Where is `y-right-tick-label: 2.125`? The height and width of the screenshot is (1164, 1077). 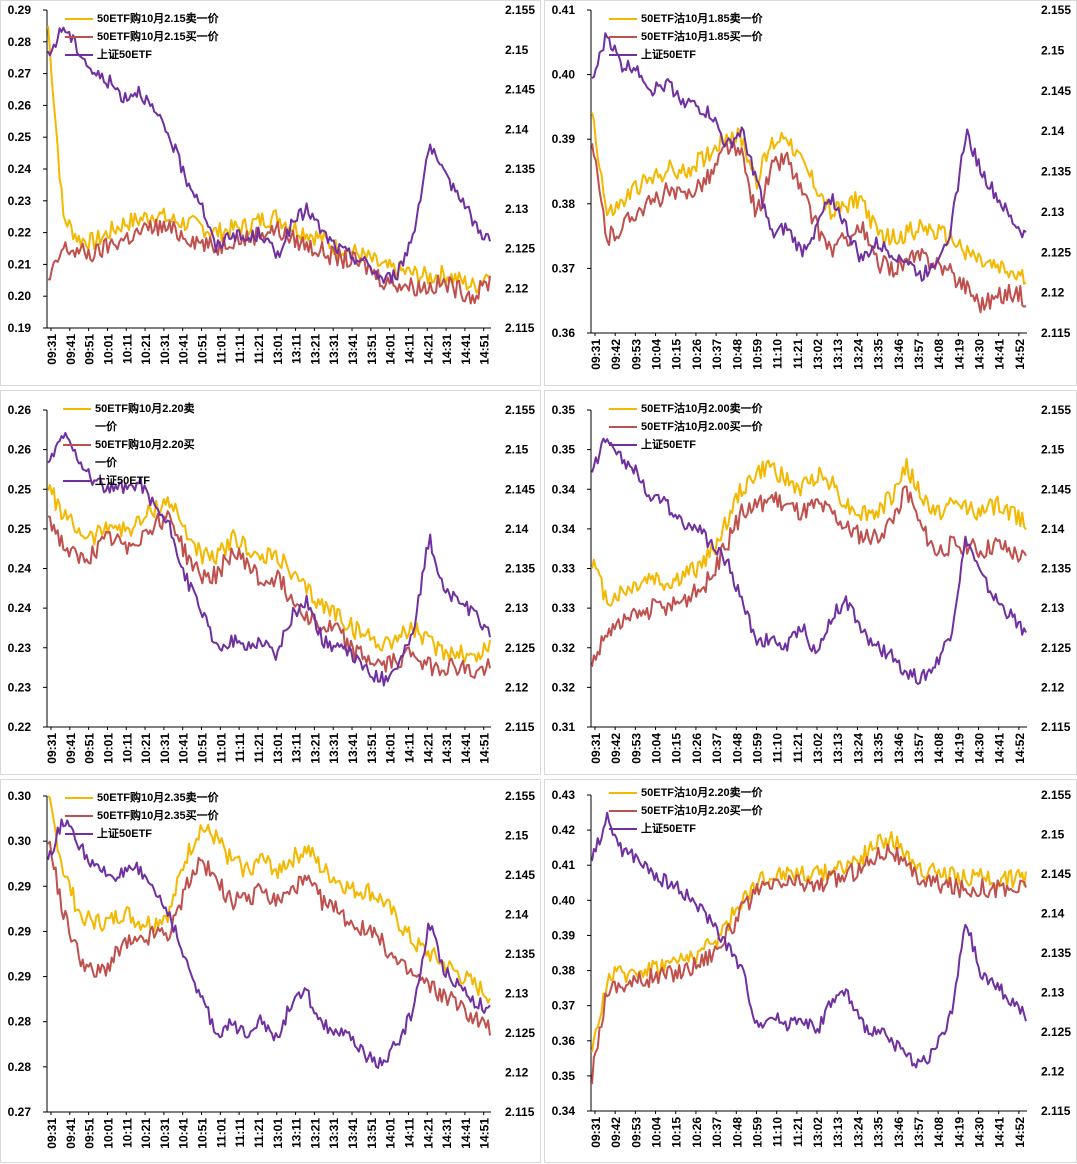
y-right-tick-label: 2.125 is located at coordinates (520, 648).